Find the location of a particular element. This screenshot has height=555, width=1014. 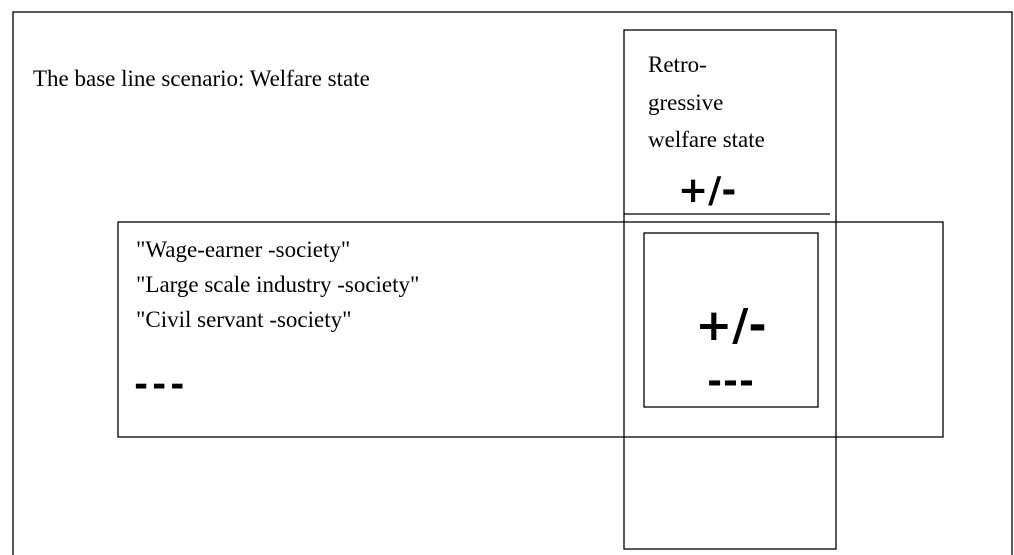

scenario-item: "Civil servant -society" is located at coordinates (244, 319).